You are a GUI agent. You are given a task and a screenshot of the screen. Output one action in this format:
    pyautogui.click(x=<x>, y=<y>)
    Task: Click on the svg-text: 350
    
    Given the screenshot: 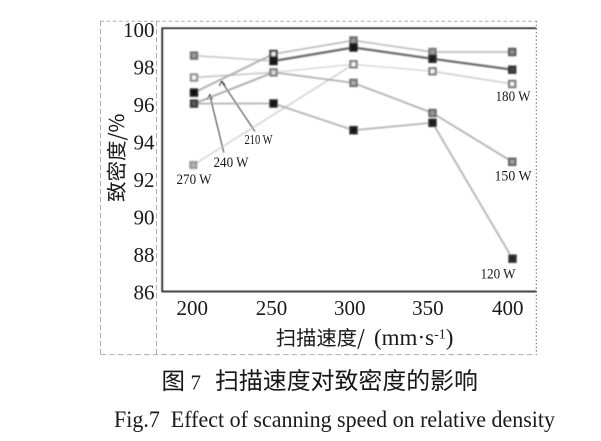 What is the action you would take?
    pyautogui.click(x=428, y=308)
    